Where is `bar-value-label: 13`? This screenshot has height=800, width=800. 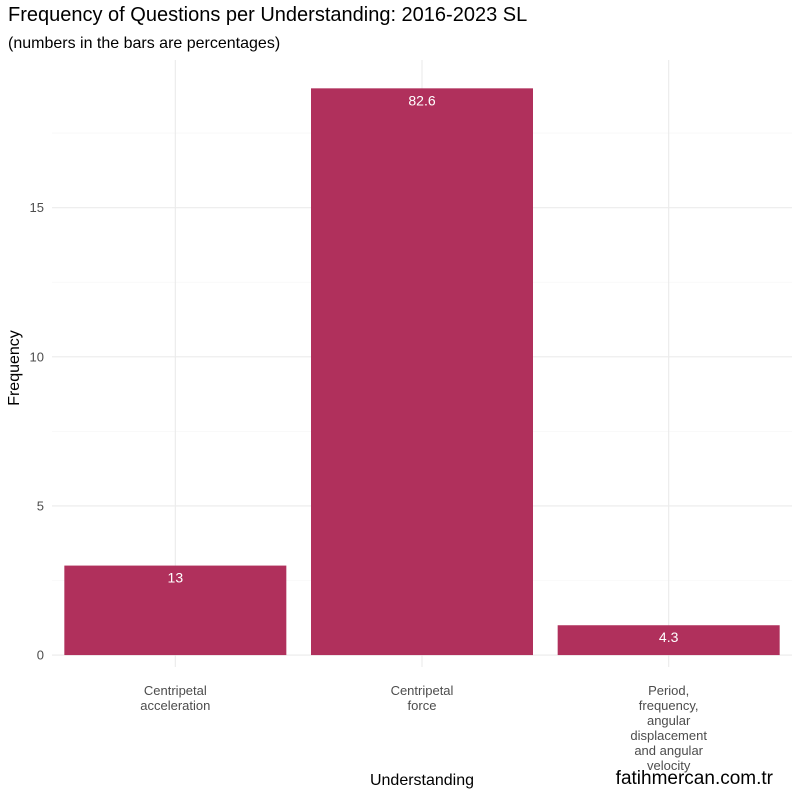 bar-value-label: 13 is located at coordinates (176, 578).